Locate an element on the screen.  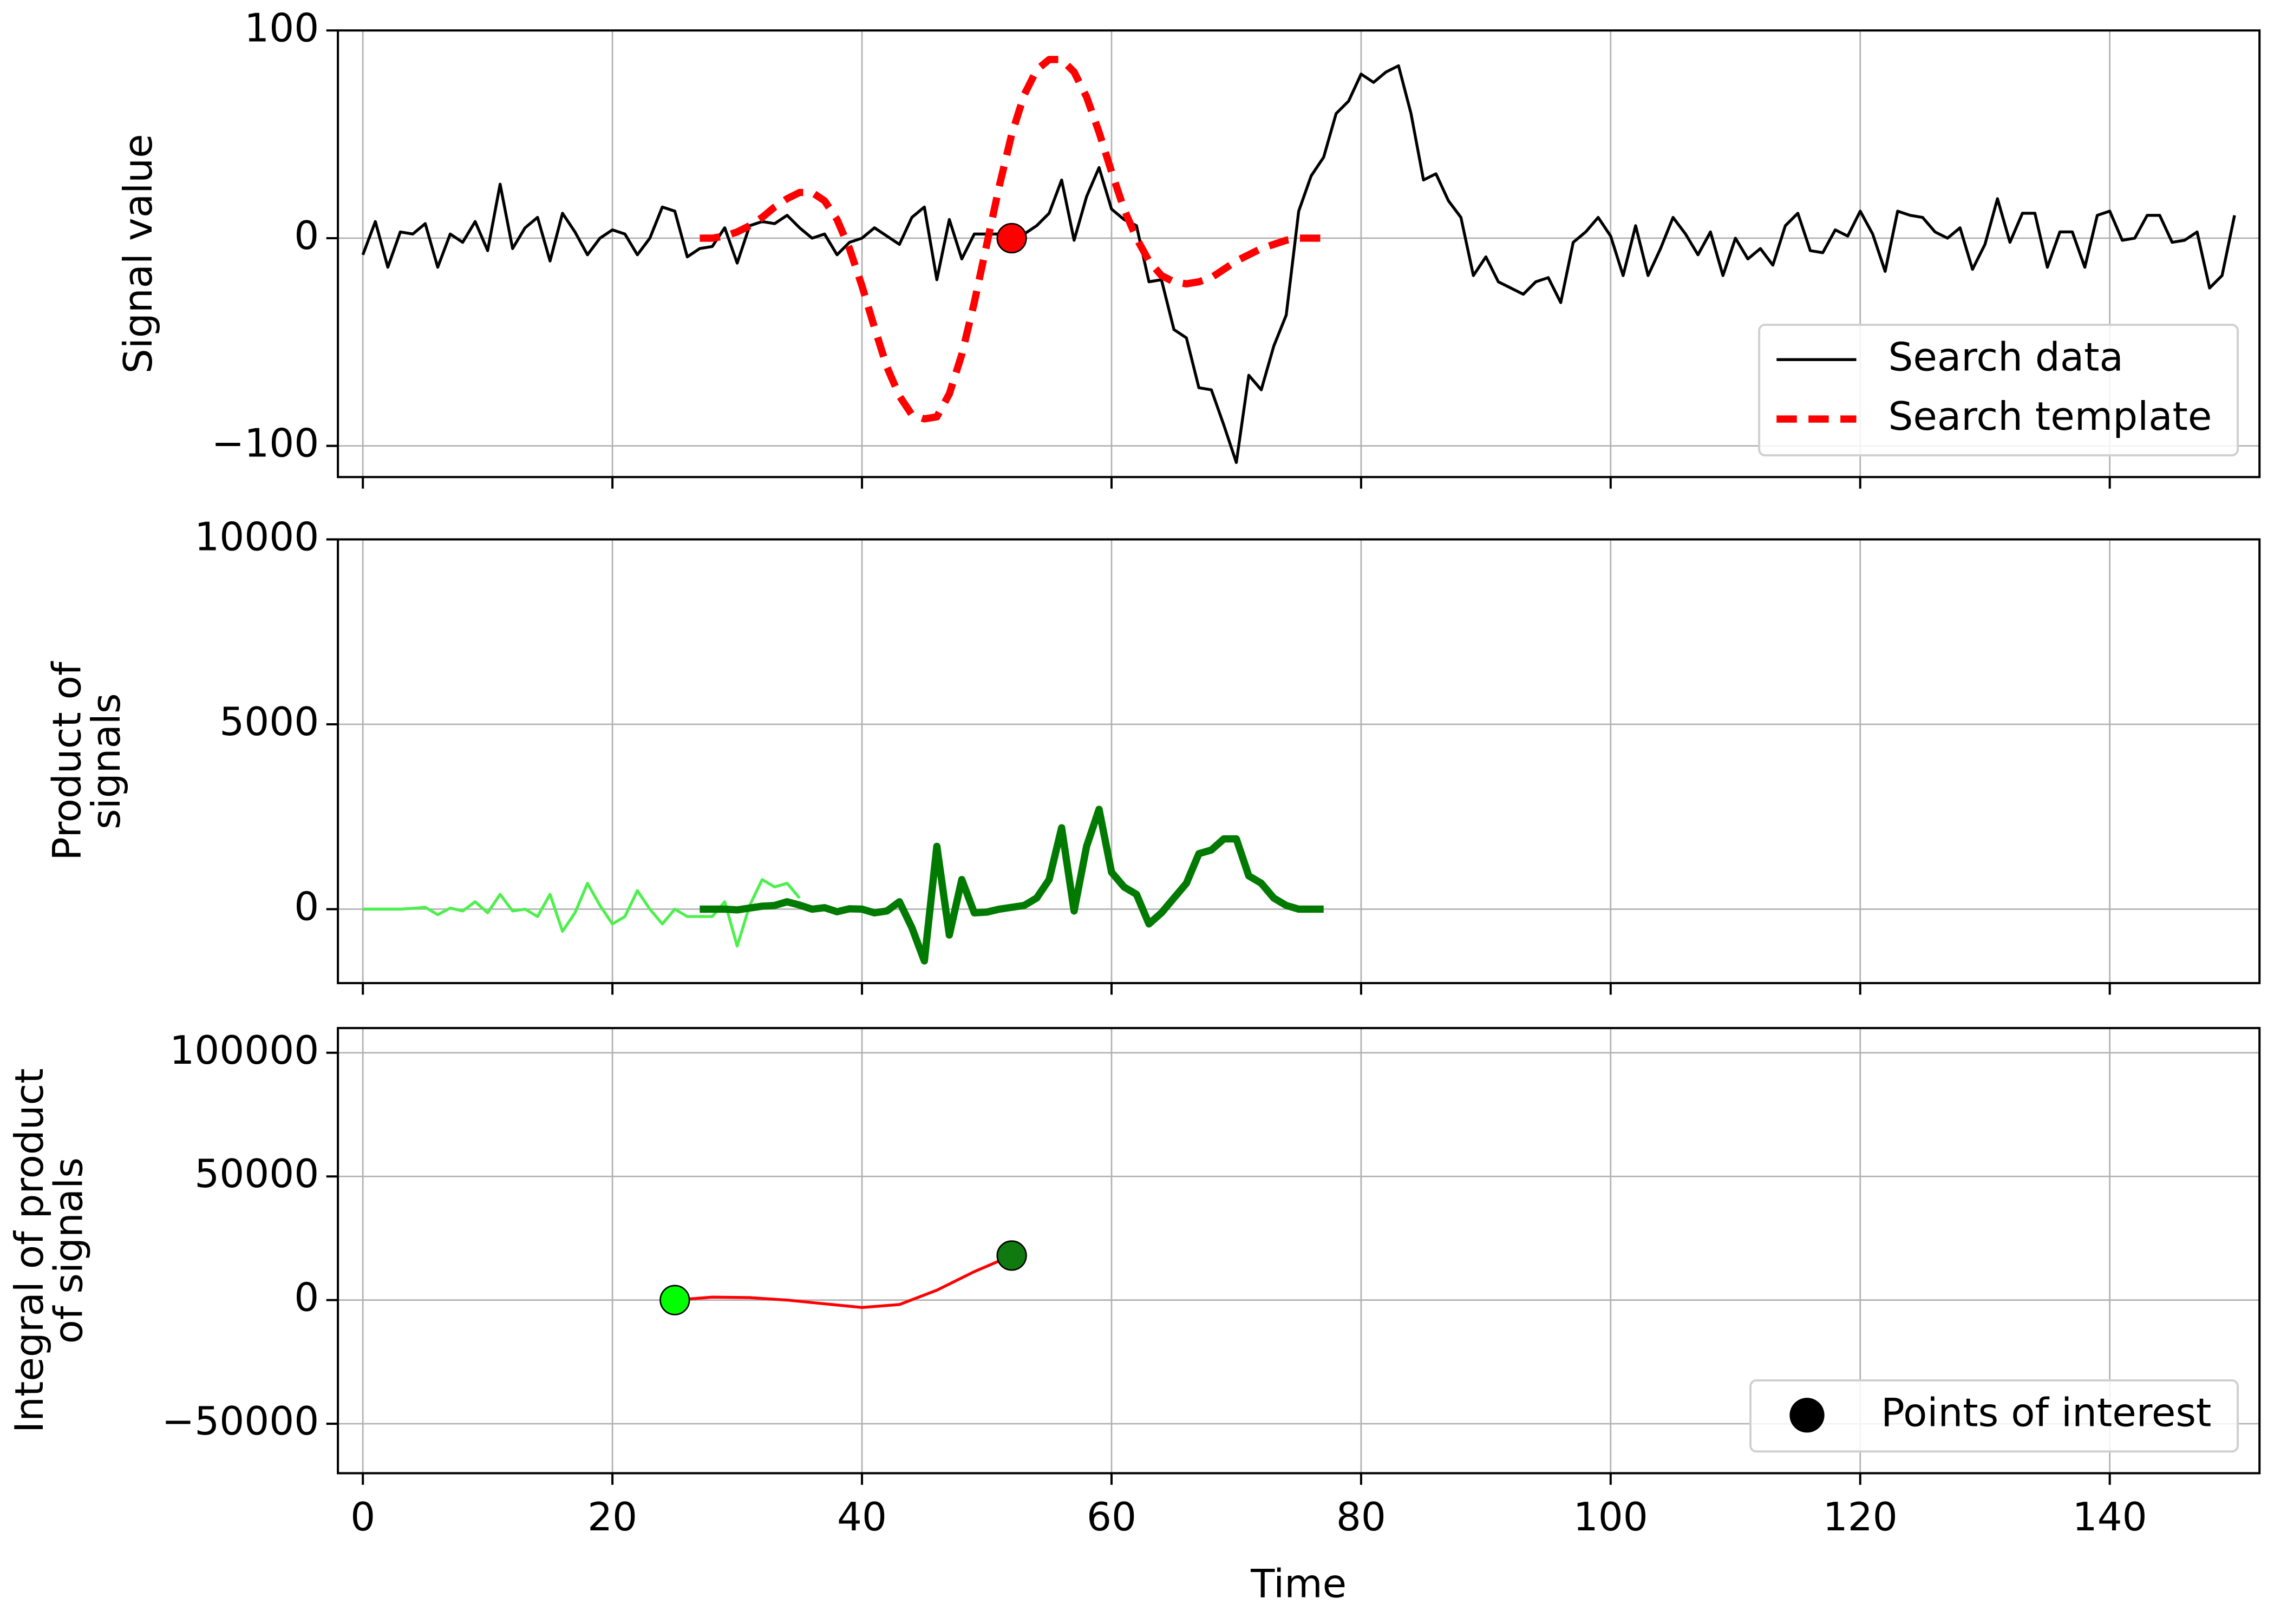
y-axis-label: of signals is located at coordinates (69, 1250).